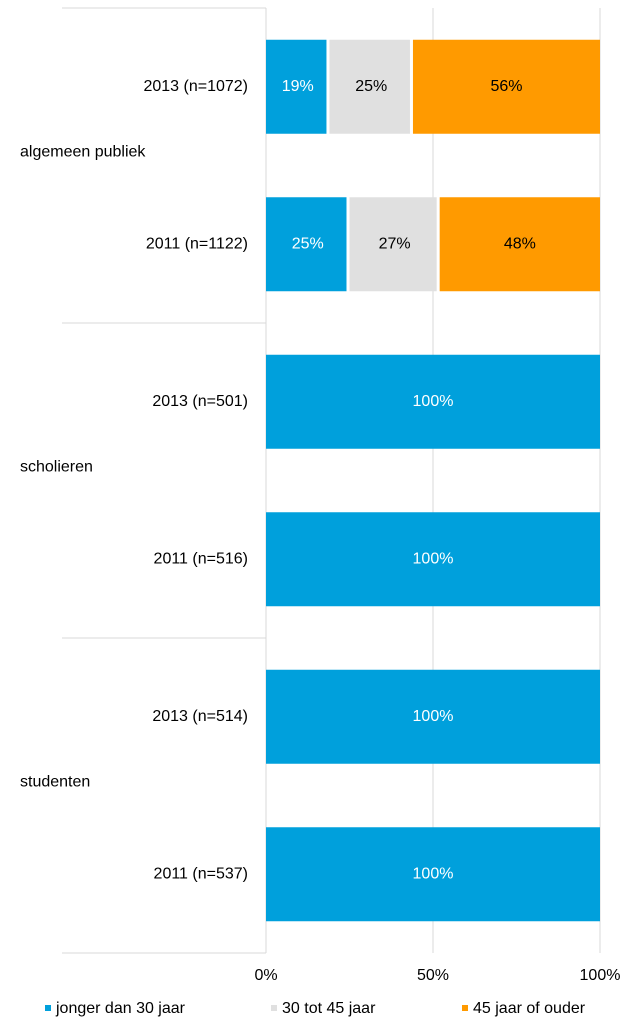 The width and height of the screenshot is (631, 1022). I want to click on value-label: 19%, so click(298, 86).